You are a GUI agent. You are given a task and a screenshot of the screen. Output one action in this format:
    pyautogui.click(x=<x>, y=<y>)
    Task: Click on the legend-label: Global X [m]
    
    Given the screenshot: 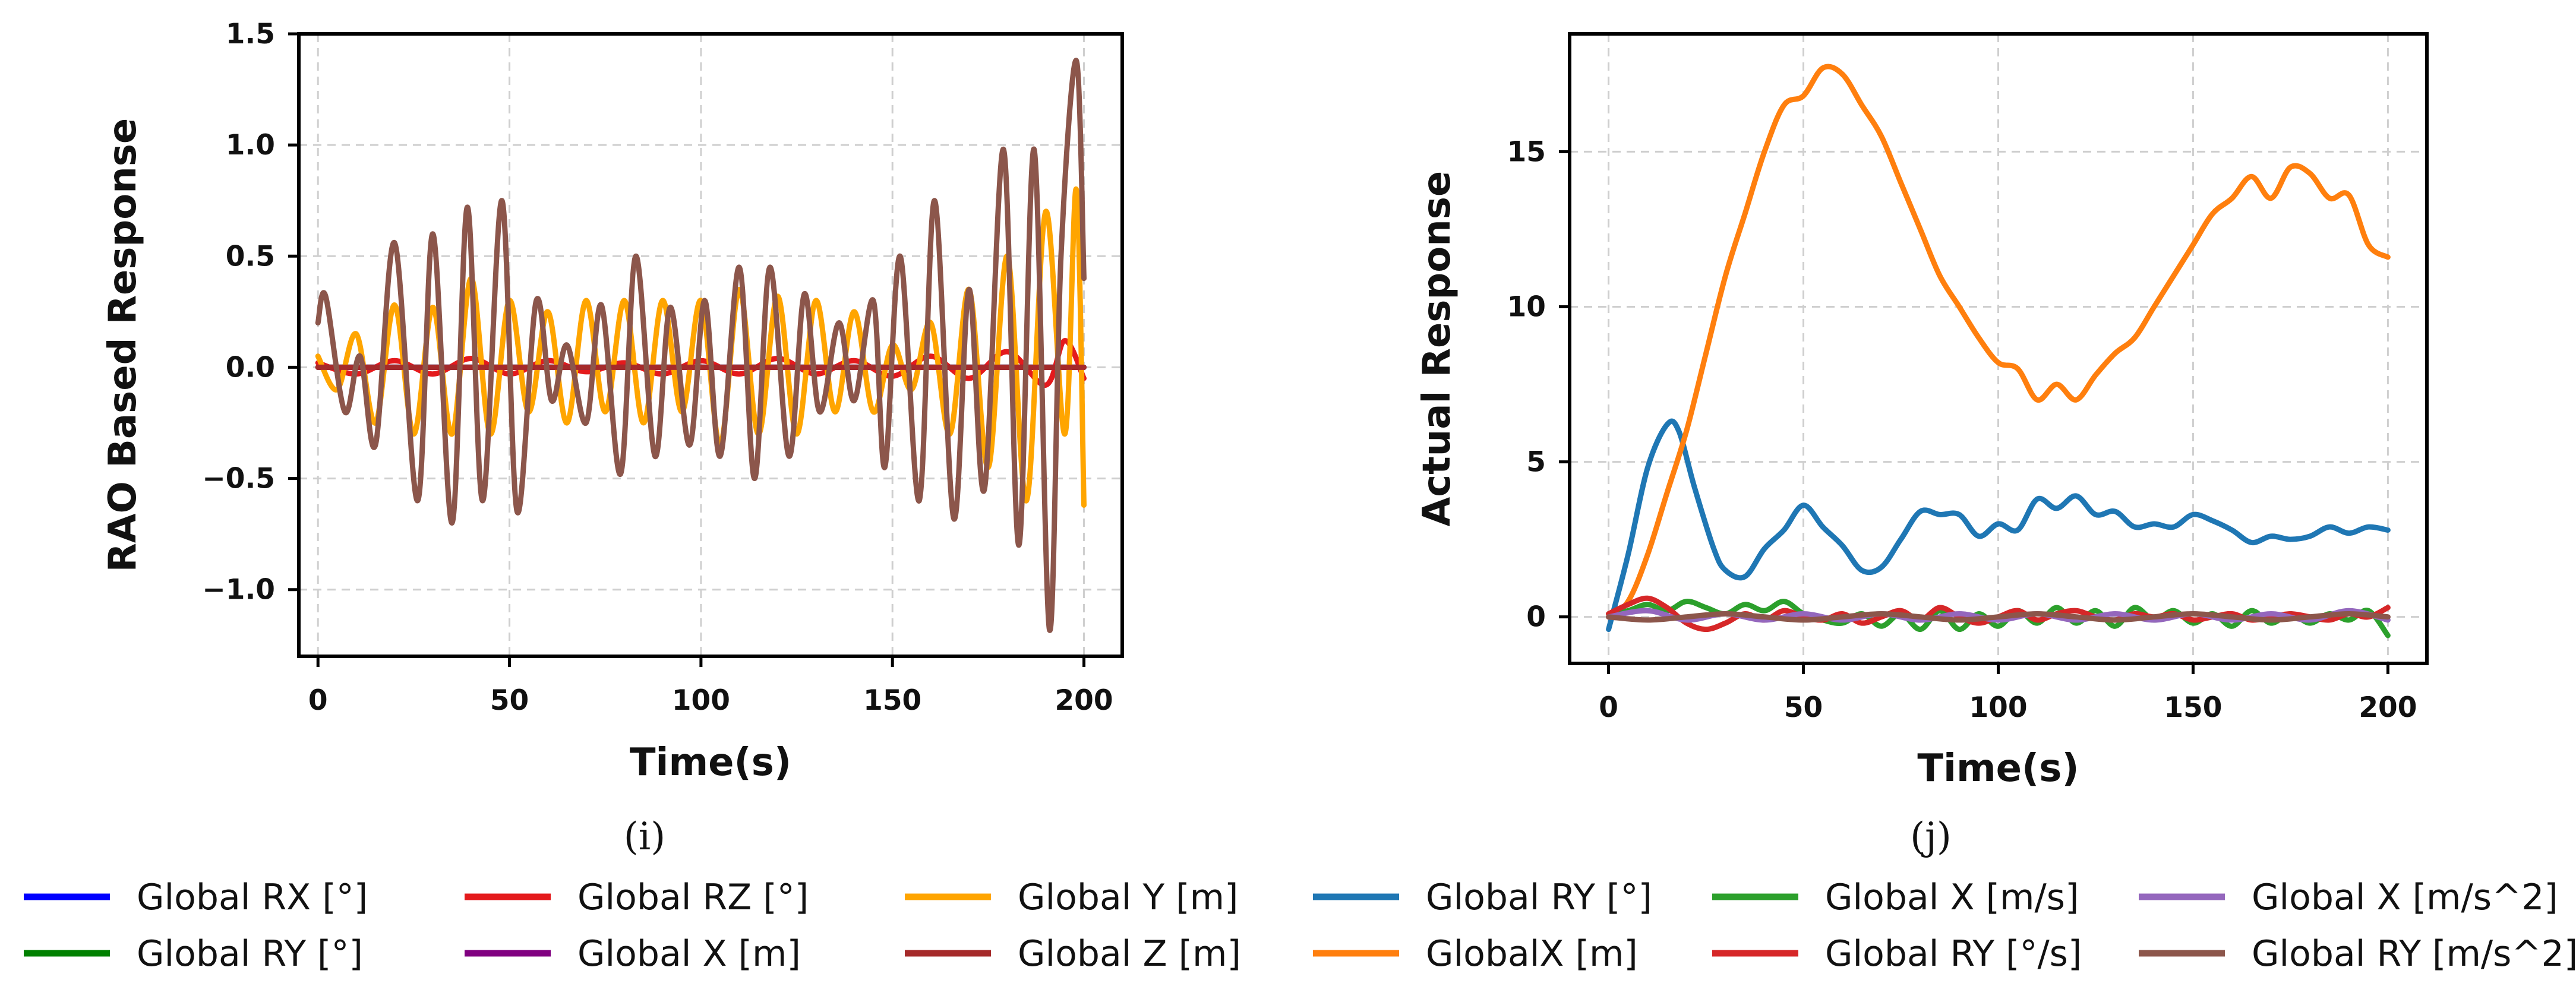 What is the action you would take?
    pyautogui.click(x=689, y=954)
    